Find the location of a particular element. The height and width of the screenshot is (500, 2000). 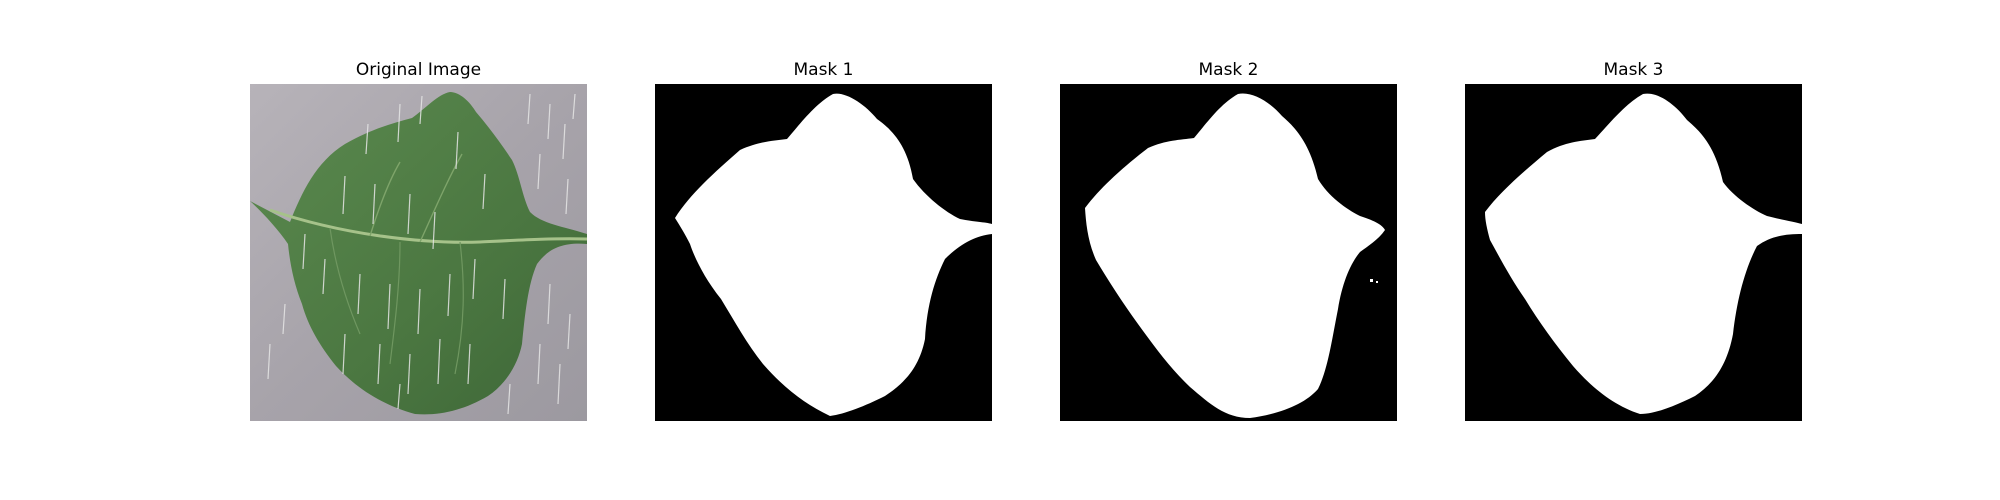

original-leaf-image is located at coordinates (418, 252).